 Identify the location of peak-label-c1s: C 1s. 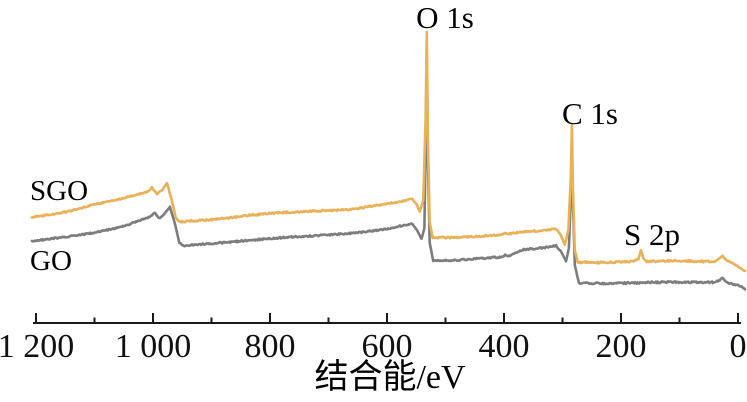
(590, 113).